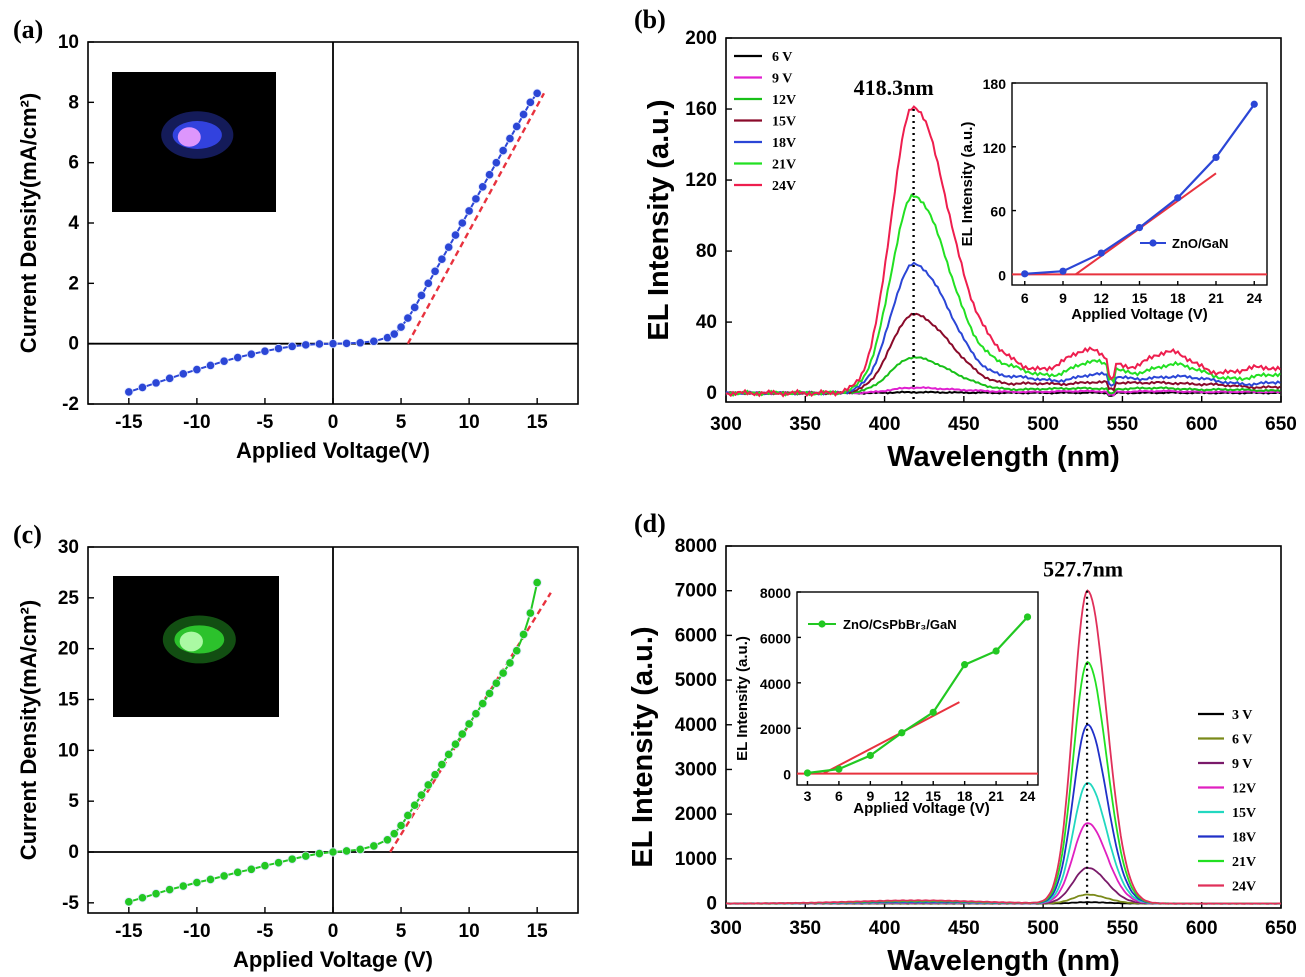 The height and width of the screenshot is (977, 1305). I want to click on inset-y-tick-label: 0, so click(787, 775).